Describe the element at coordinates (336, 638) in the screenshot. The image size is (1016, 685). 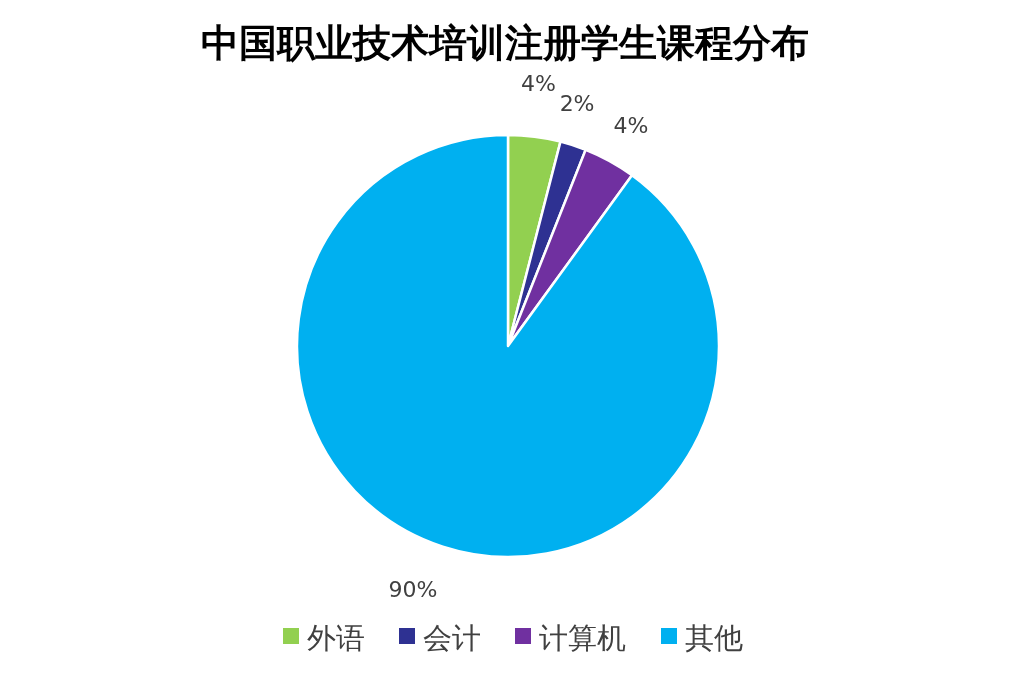
I see `legend-label: 外语` at that location.